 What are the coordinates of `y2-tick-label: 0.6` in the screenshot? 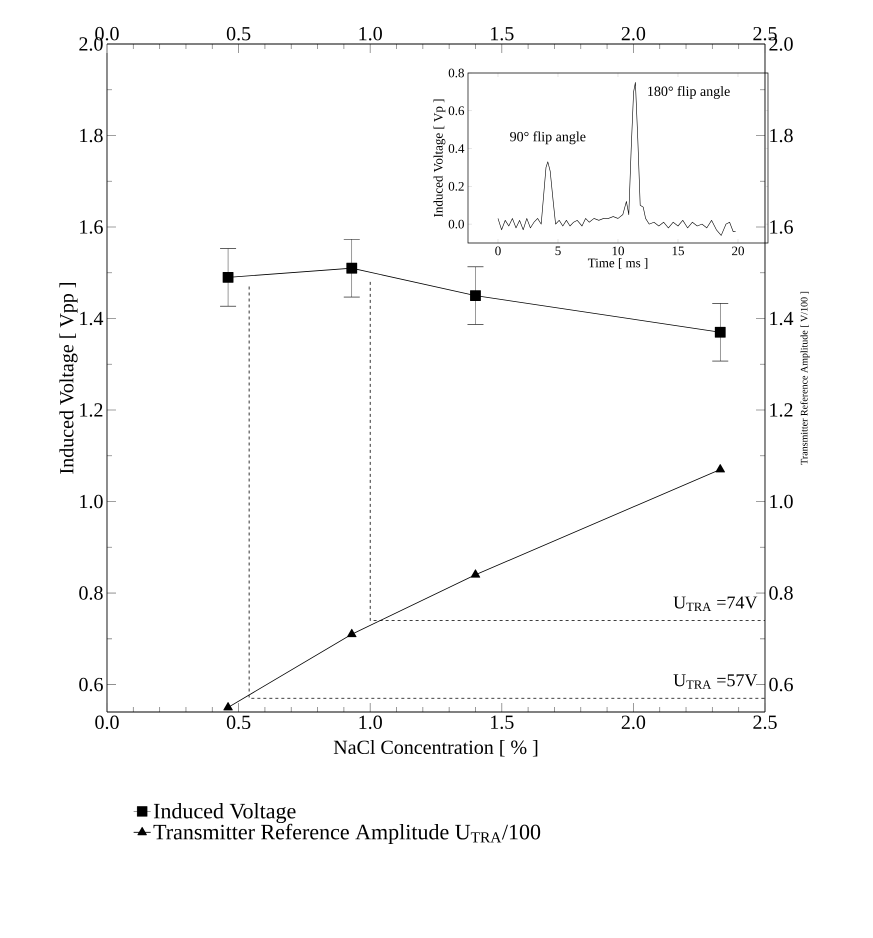 It's located at (781, 685).